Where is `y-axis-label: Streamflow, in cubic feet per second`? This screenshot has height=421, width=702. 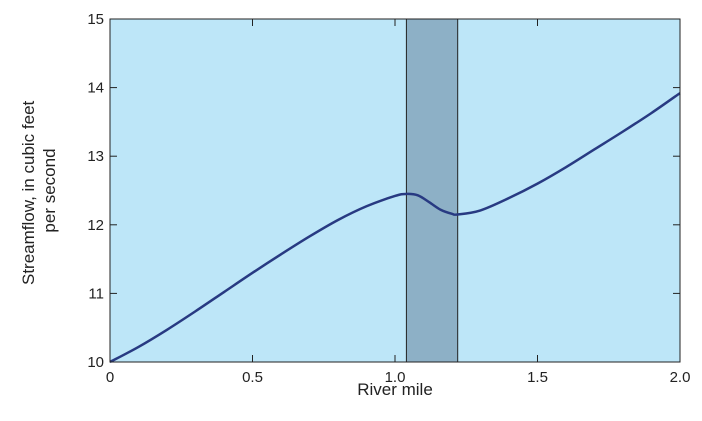 y-axis-label: Streamflow, in cubic feet per second is located at coordinates (39, 190).